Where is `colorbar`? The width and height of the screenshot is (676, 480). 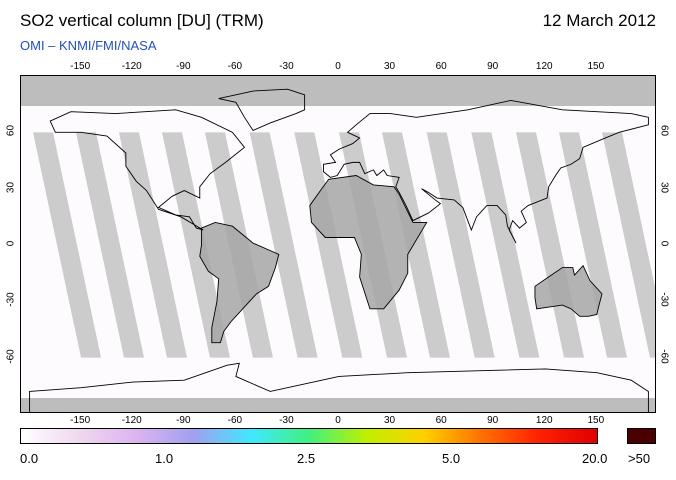 colorbar is located at coordinates (309, 436).